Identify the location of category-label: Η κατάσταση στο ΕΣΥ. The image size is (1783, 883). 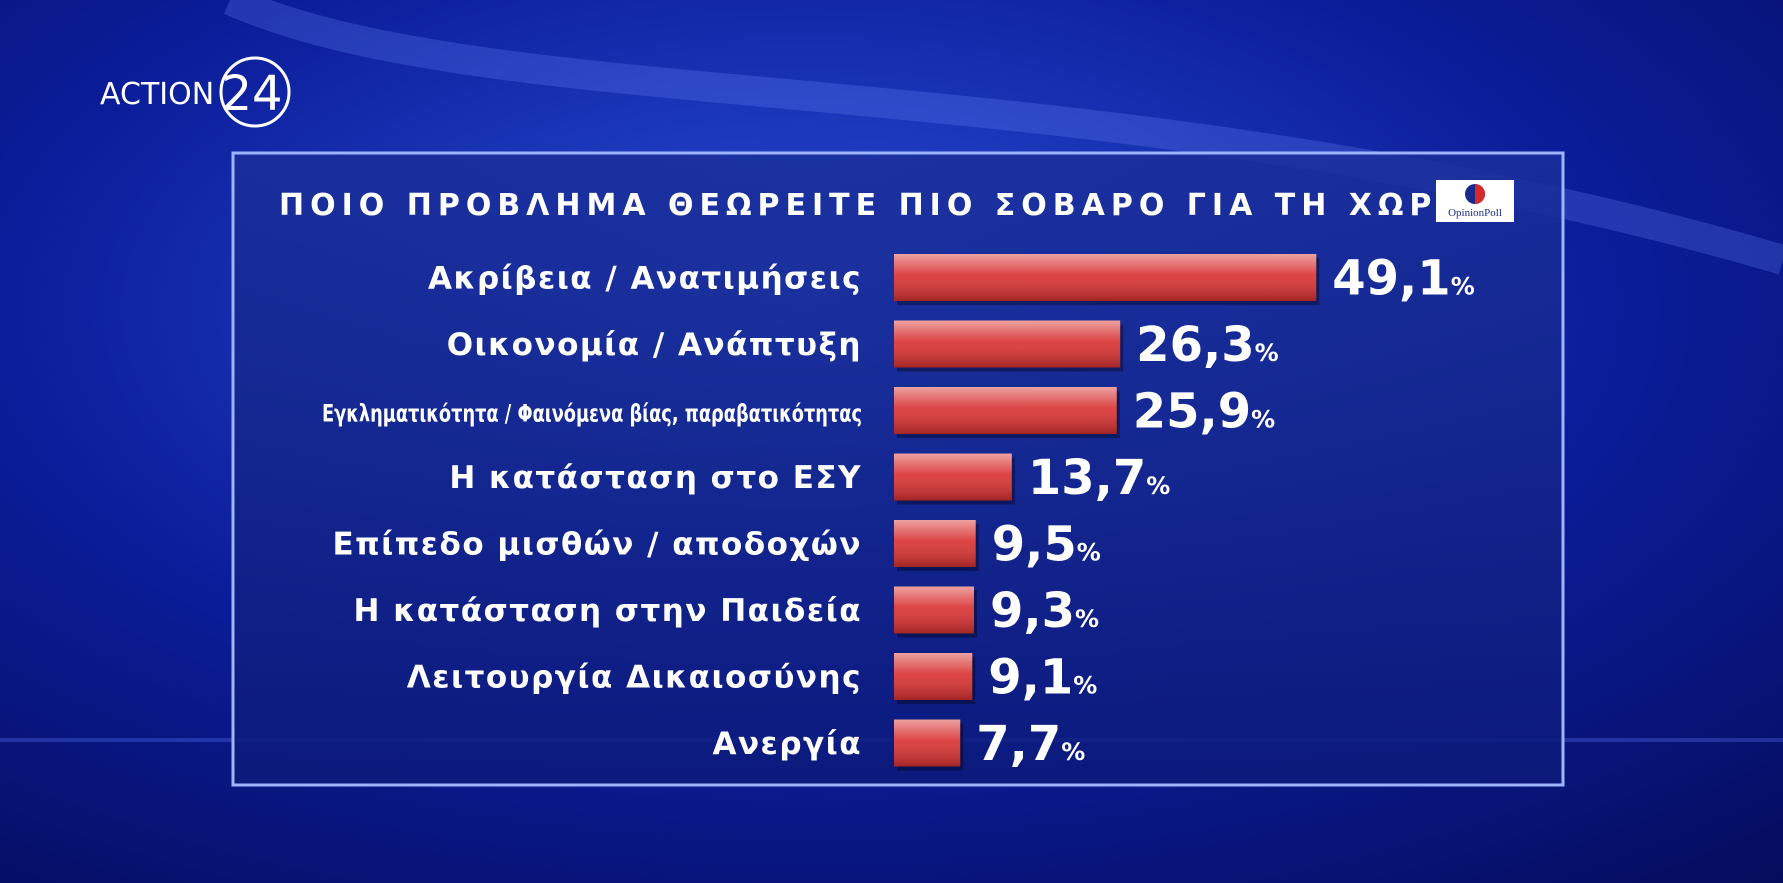
(655, 478).